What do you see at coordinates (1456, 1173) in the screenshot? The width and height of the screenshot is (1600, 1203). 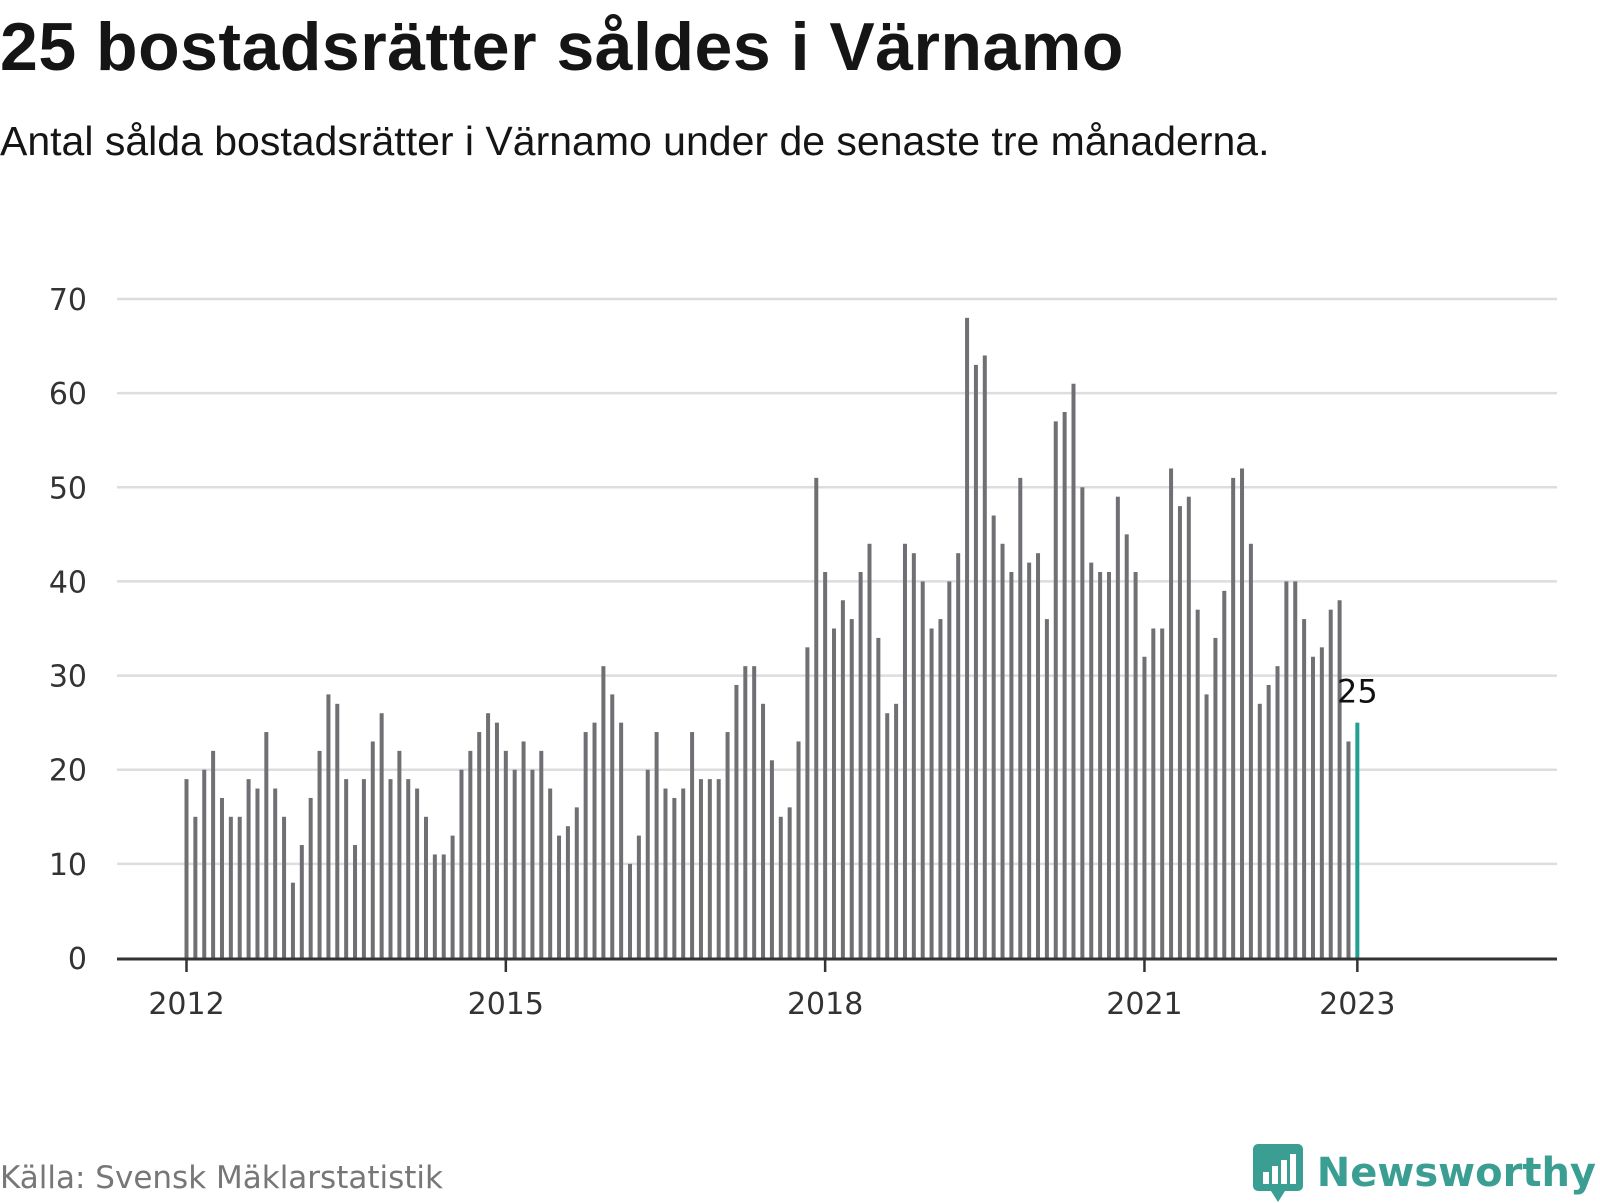 I see `brand-name: Newsworthy` at bounding box center [1456, 1173].